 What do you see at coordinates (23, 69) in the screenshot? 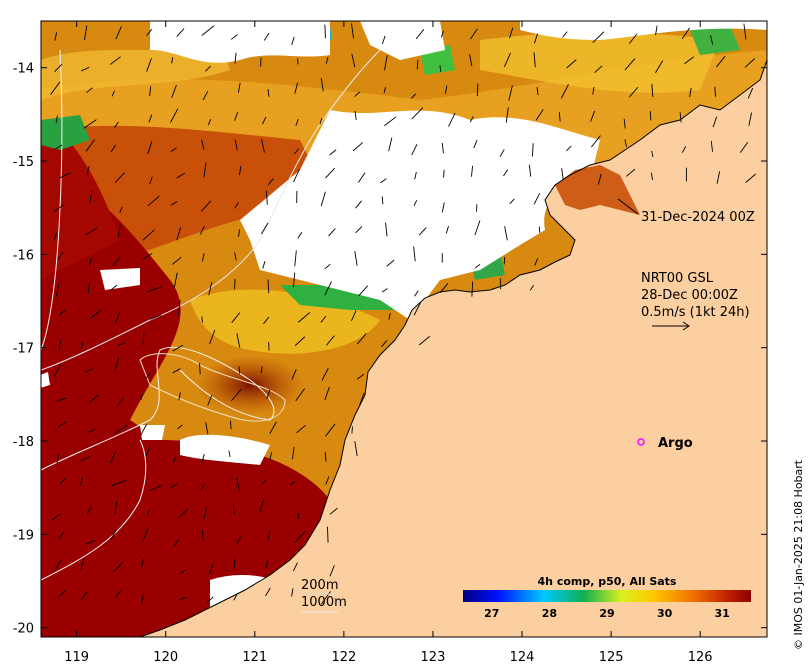
I see `lat-tick-label: -14` at bounding box center [23, 69].